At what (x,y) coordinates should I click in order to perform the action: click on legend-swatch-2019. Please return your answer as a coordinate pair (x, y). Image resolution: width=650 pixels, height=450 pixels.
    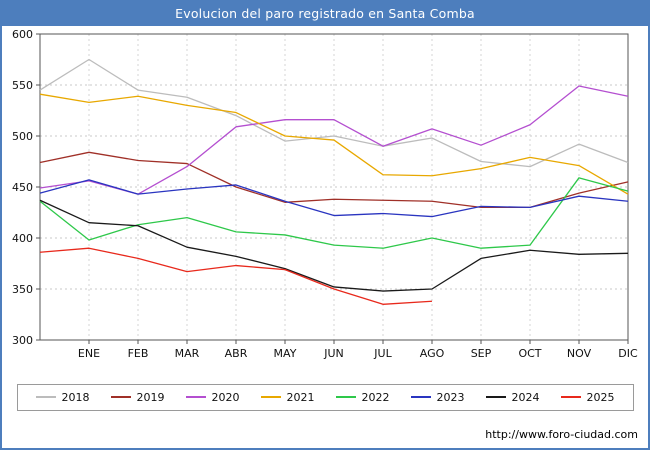
    Looking at the image, I should click on (120, 397).